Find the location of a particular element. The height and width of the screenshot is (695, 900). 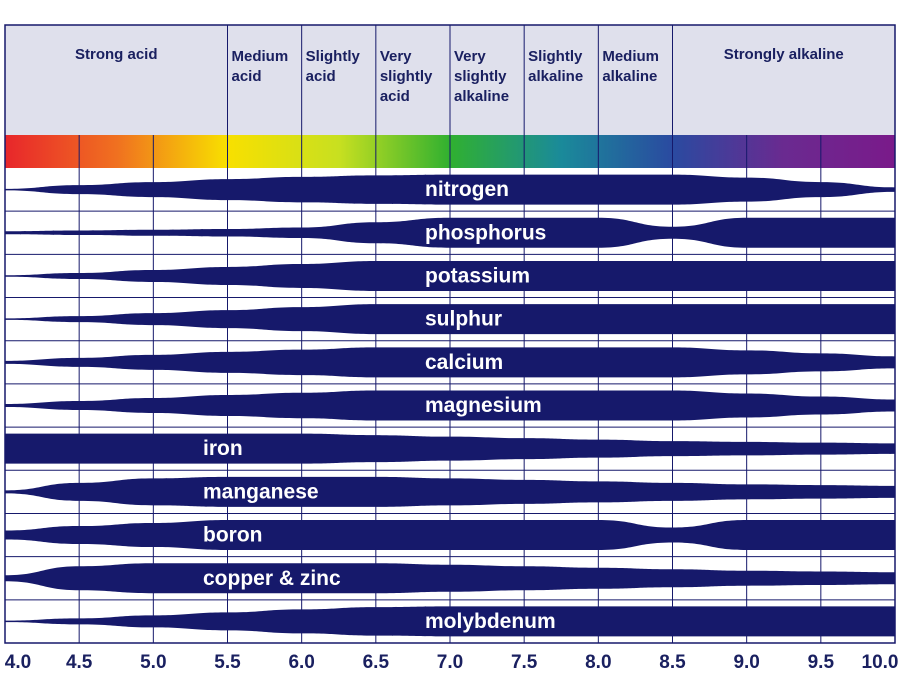

x-tick-label: 10.0 is located at coordinates (880, 662).